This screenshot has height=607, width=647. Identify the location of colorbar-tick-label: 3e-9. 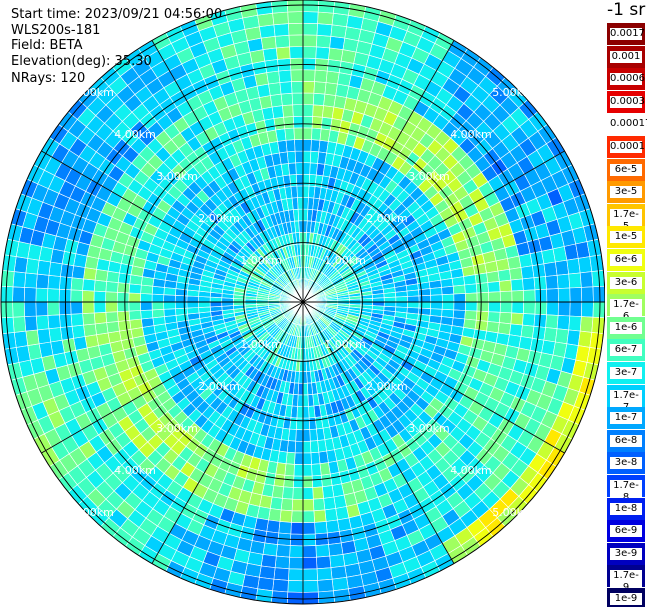
(626, 553).